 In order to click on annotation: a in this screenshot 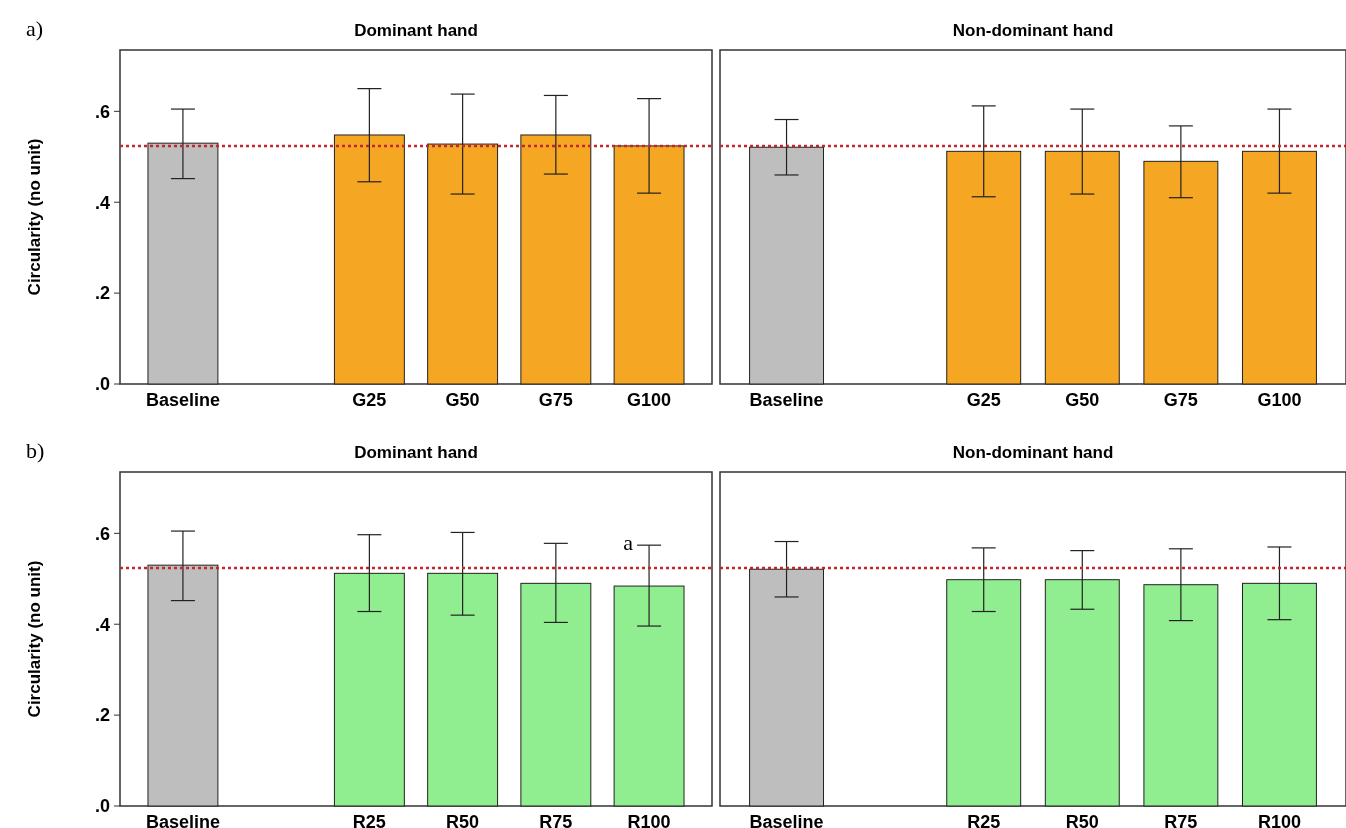, I will do `click(628, 542)`.